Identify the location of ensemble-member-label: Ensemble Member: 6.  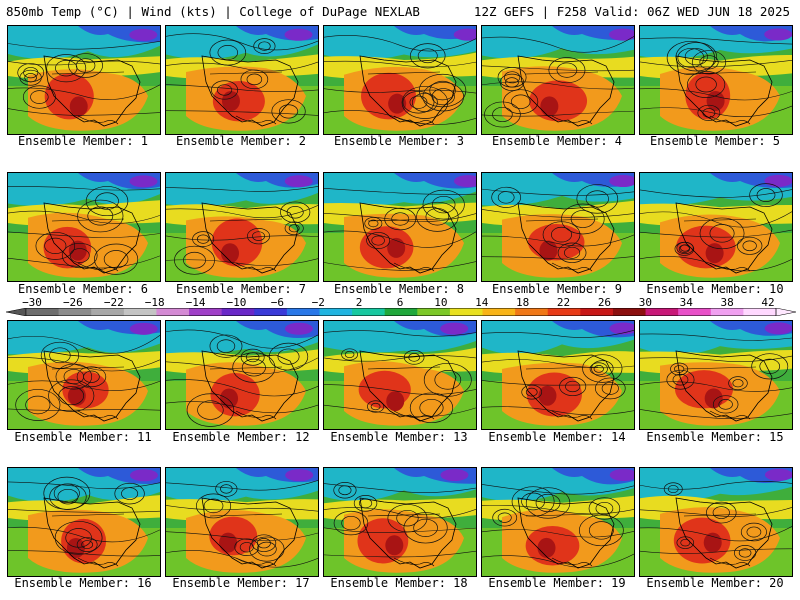
(83, 289).